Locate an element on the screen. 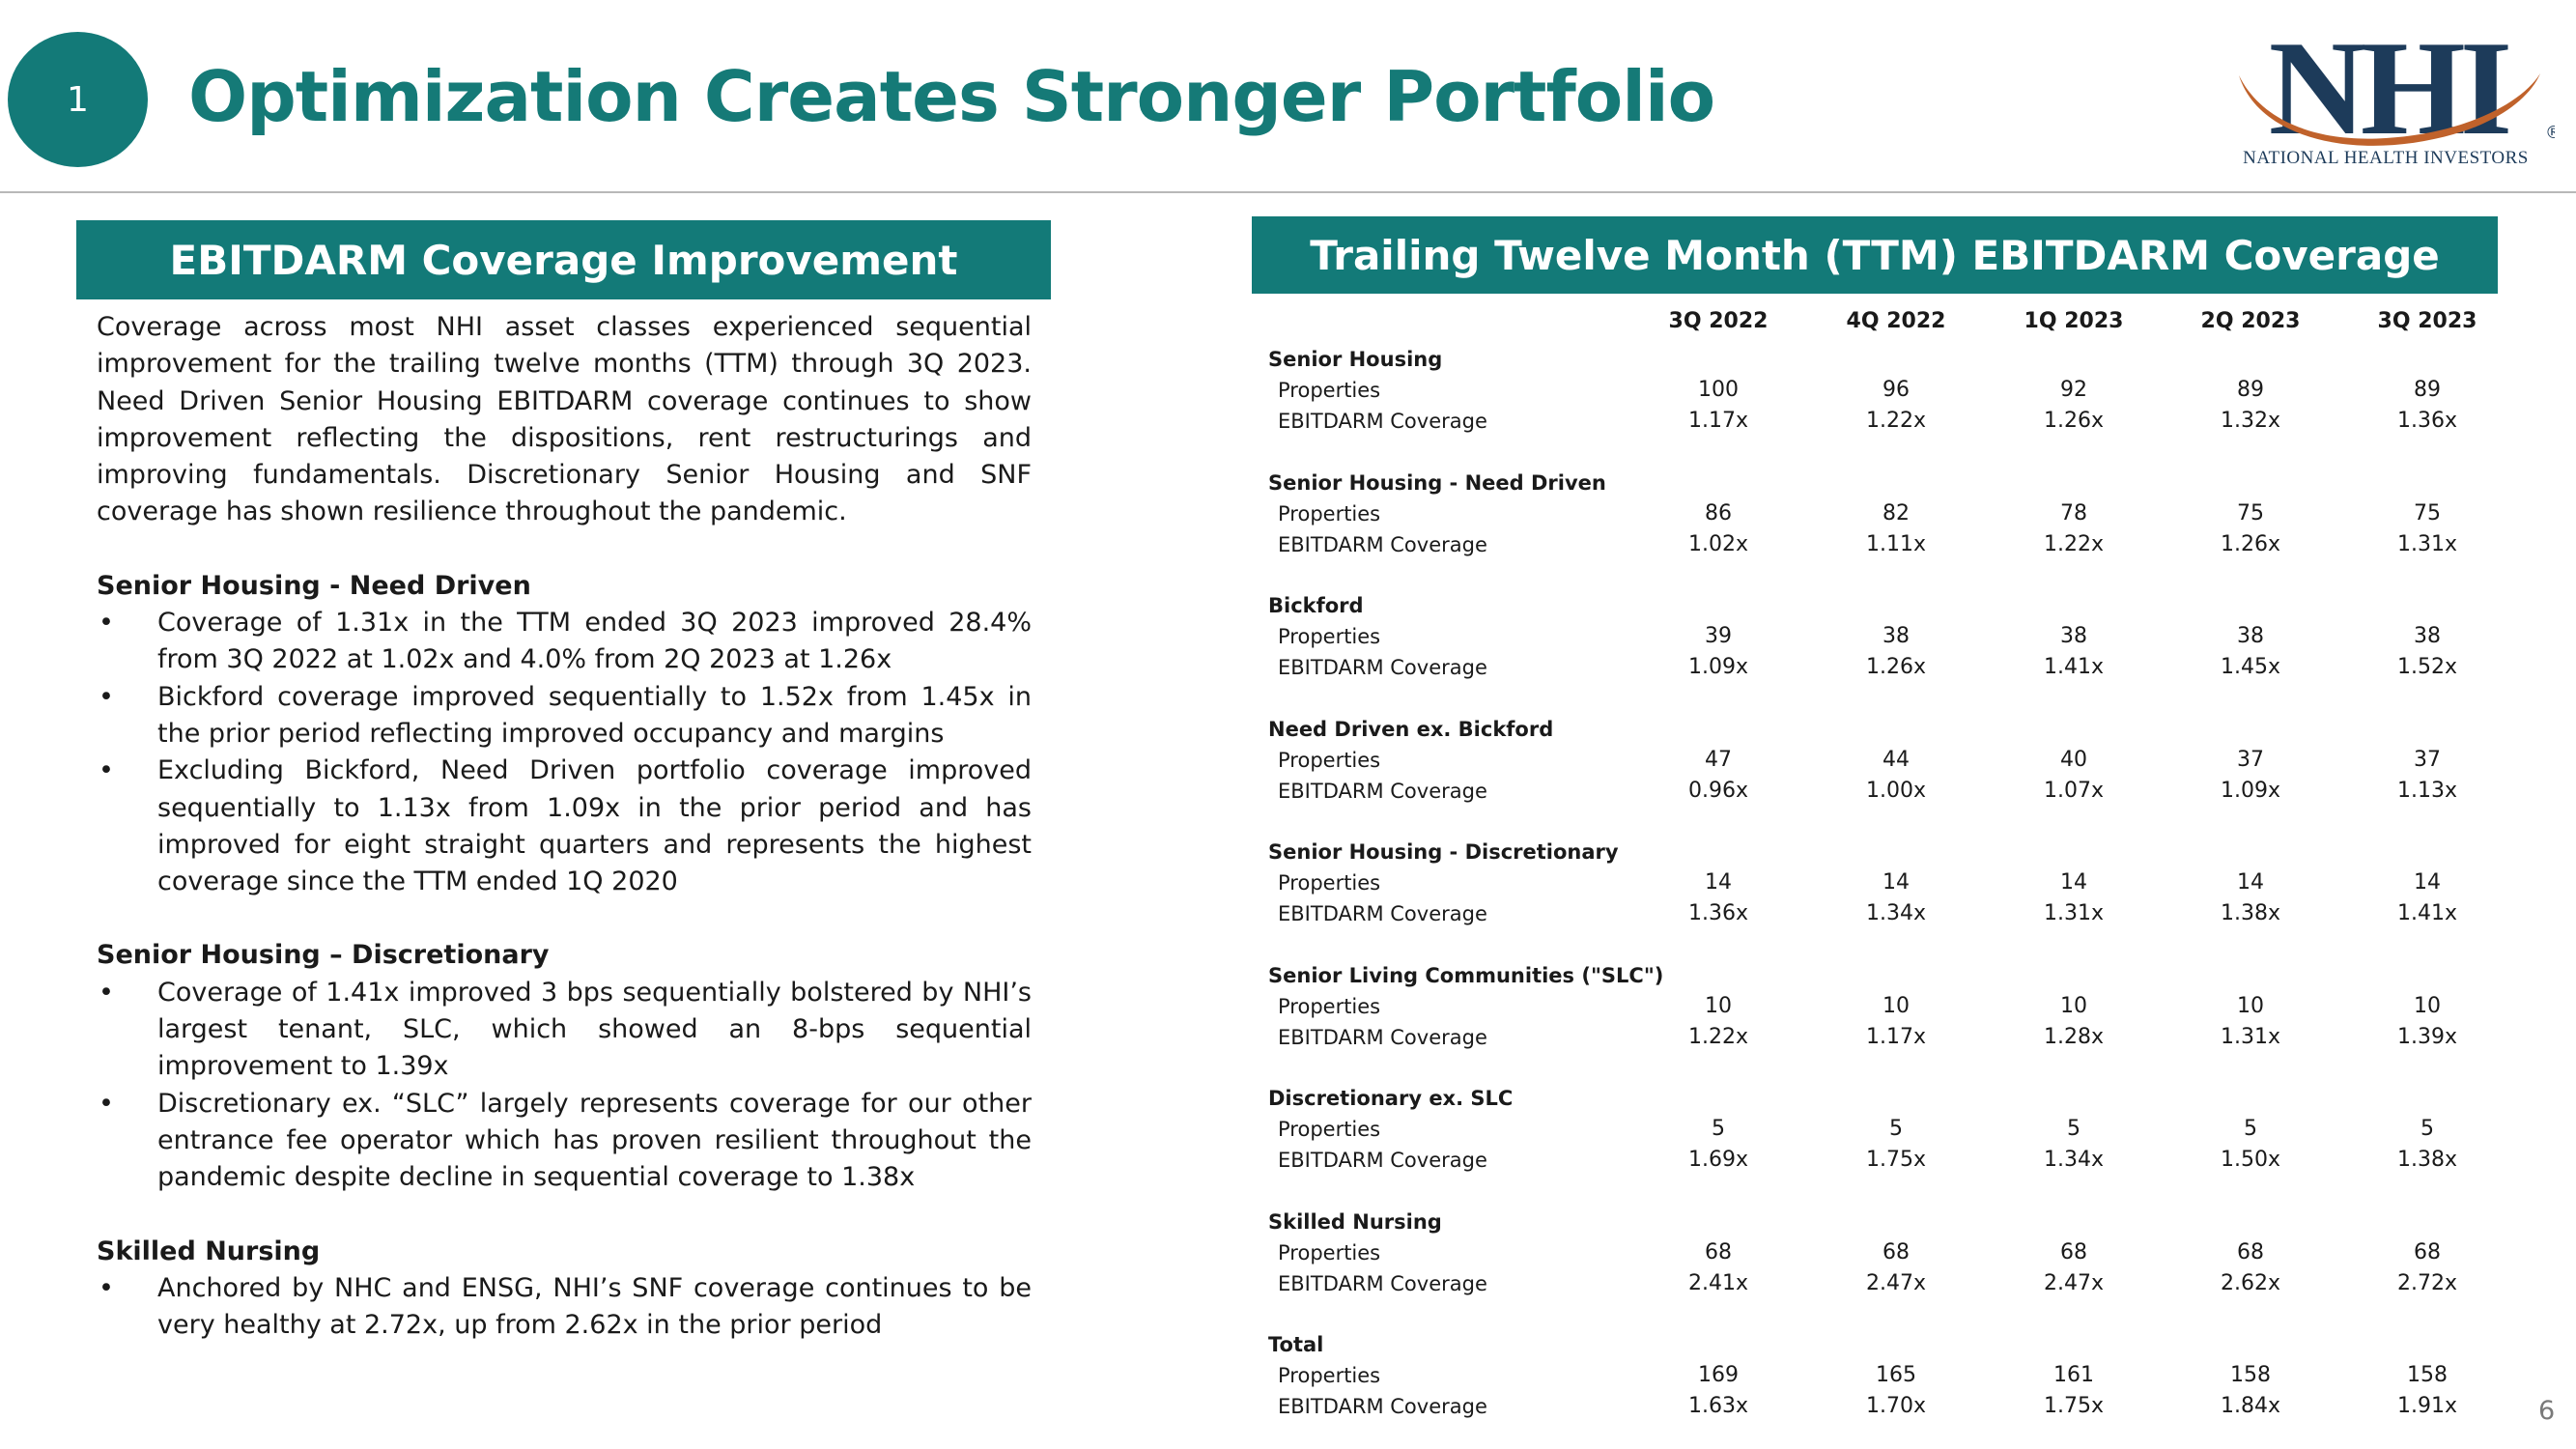 The width and height of the screenshot is (2576, 1449). coverage-cell: 1.36x is located at coordinates (1717, 913).